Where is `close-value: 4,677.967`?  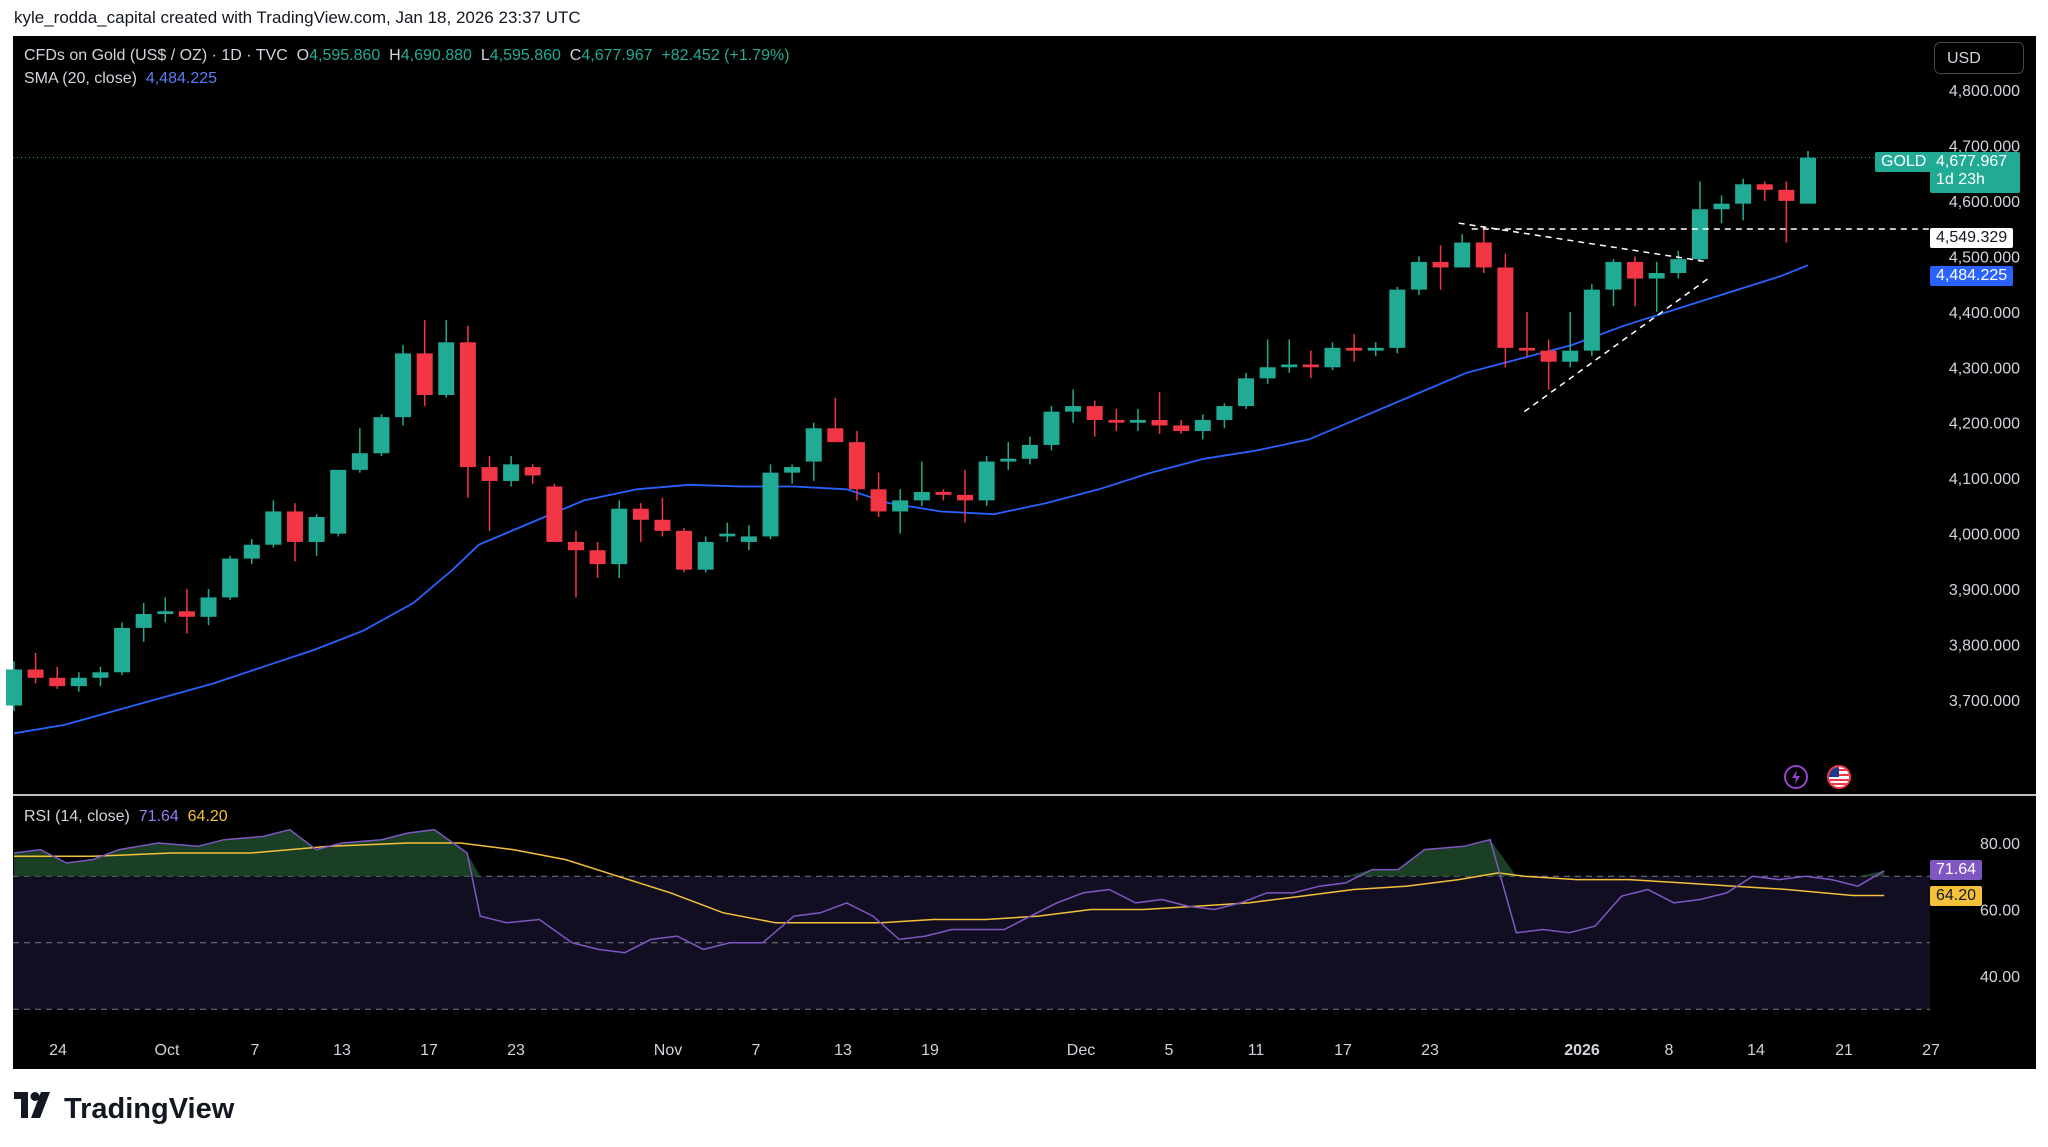 close-value: 4,677.967 is located at coordinates (617, 55).